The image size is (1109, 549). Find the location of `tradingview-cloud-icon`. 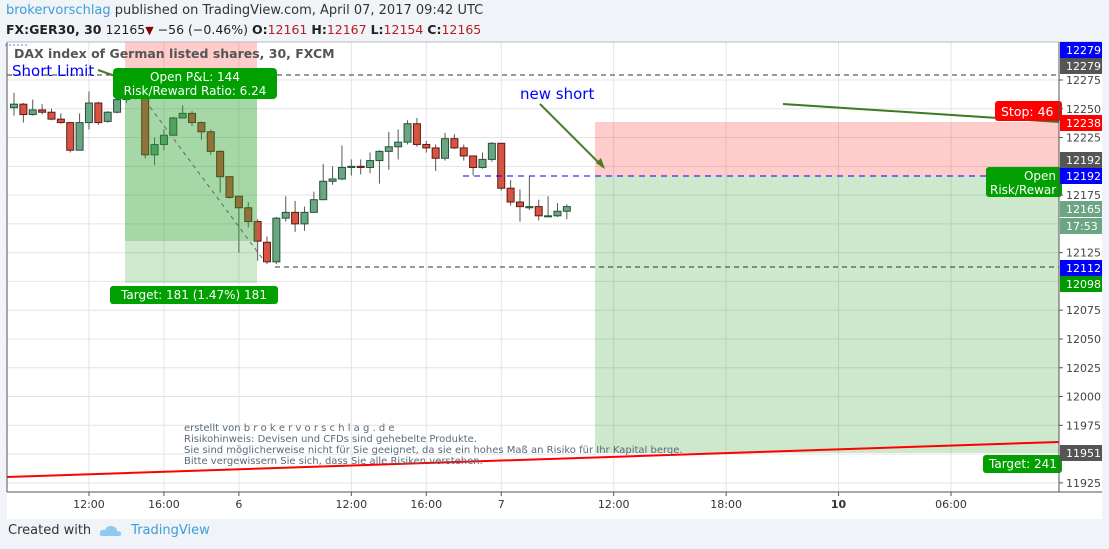

tradingview-cloud-icon is located at coordinates (110, 530).